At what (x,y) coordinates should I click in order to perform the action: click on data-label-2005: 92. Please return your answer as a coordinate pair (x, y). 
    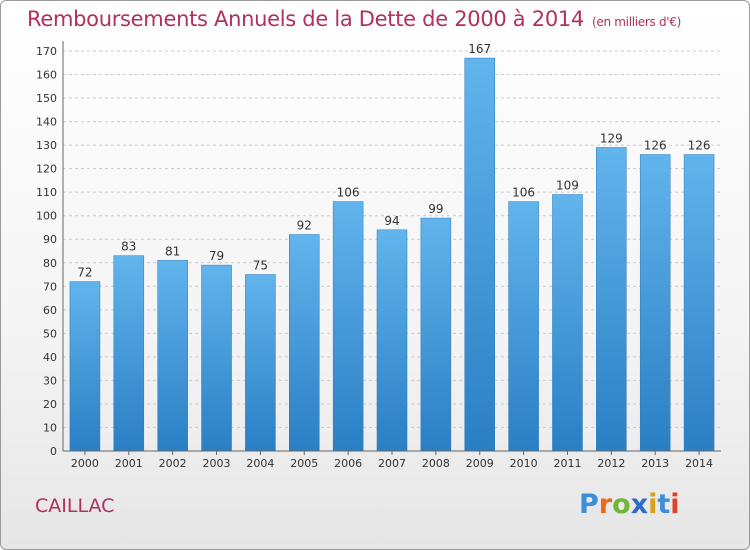
    Looking at the image, I should click on (304, 226).